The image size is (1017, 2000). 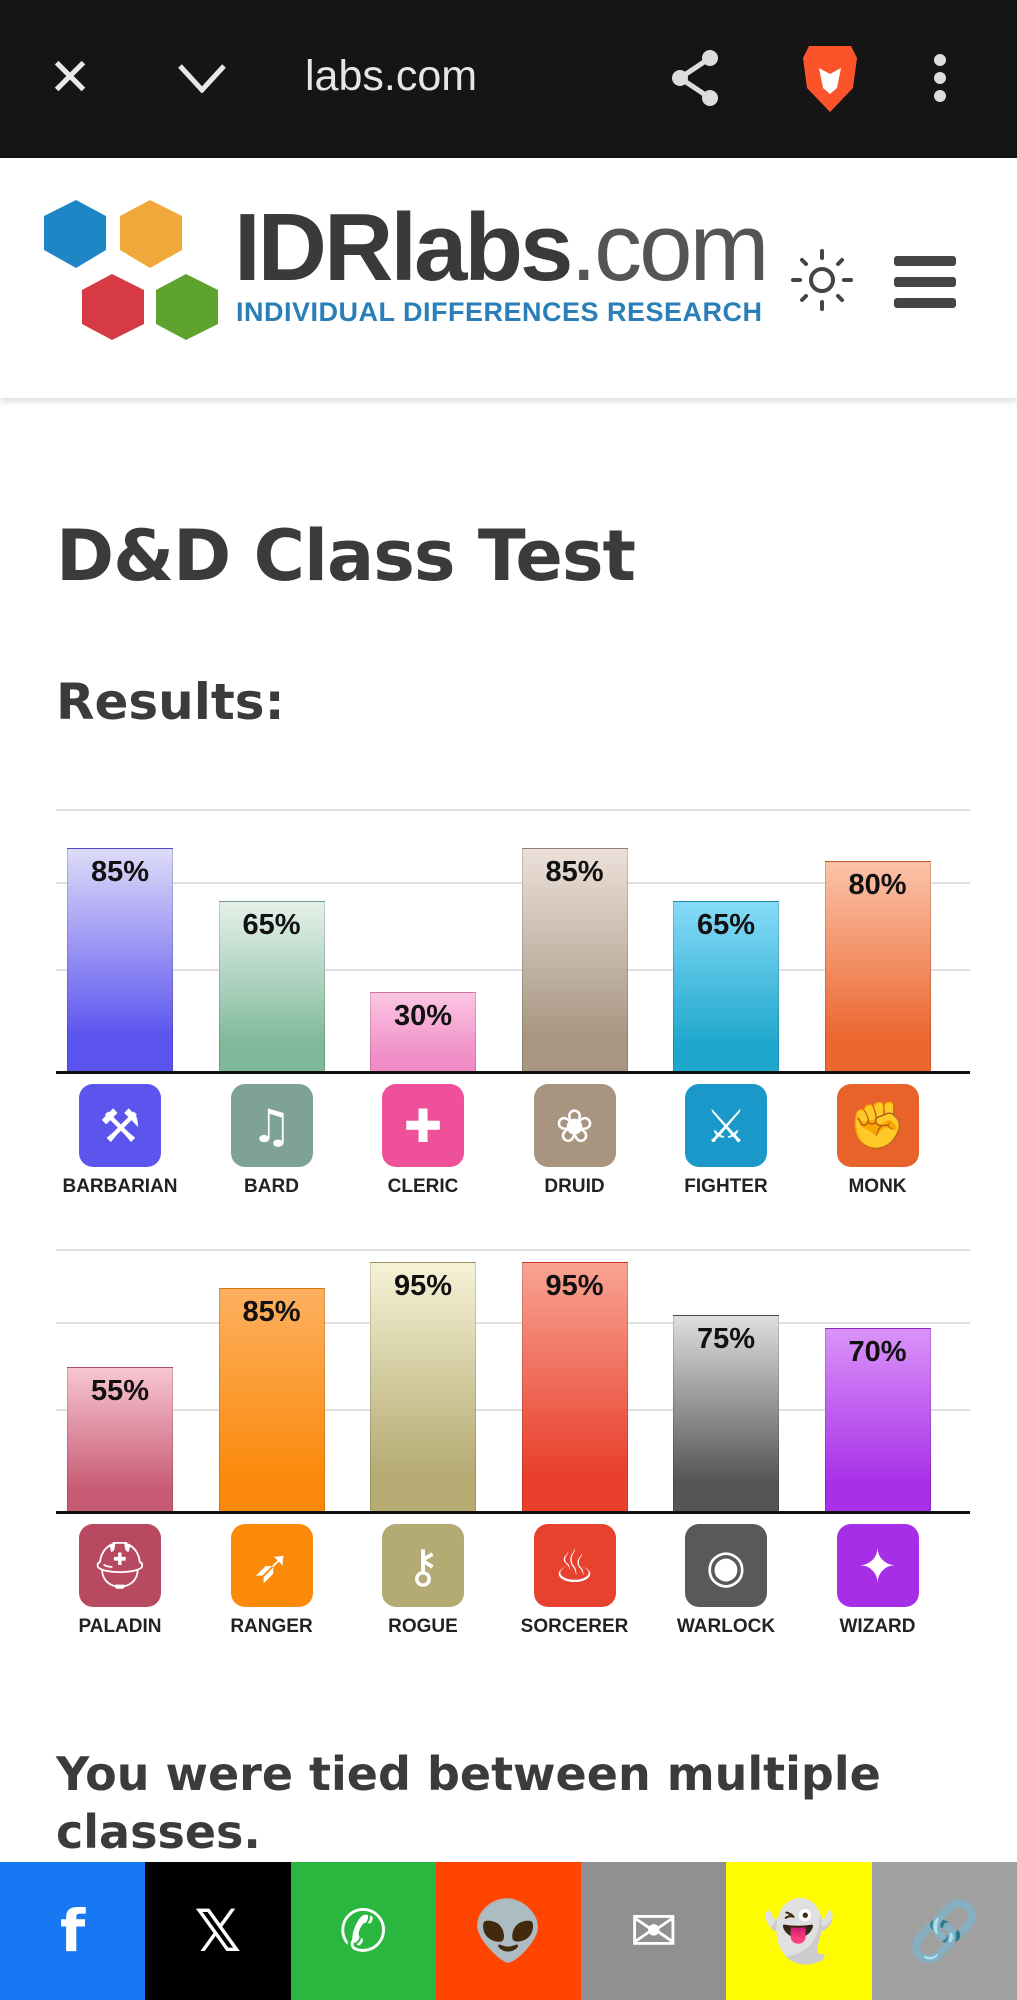 What do you see at coordinates (830, 79) in the screenshot?
I see `brave-lion-icon` at bounding box center [830, 79].